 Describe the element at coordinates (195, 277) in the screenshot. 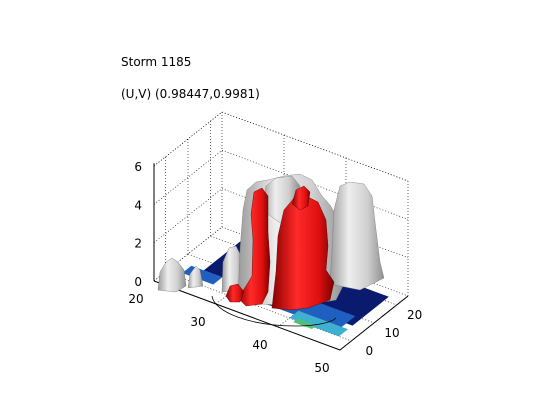

I see `gray-cell-small` at that location.